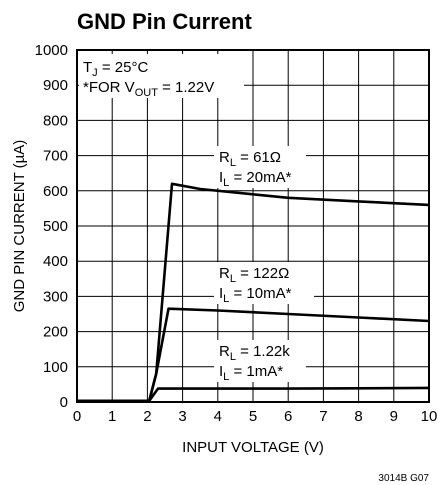  I want to click on x-tick-label: 6, so click(288, 416).